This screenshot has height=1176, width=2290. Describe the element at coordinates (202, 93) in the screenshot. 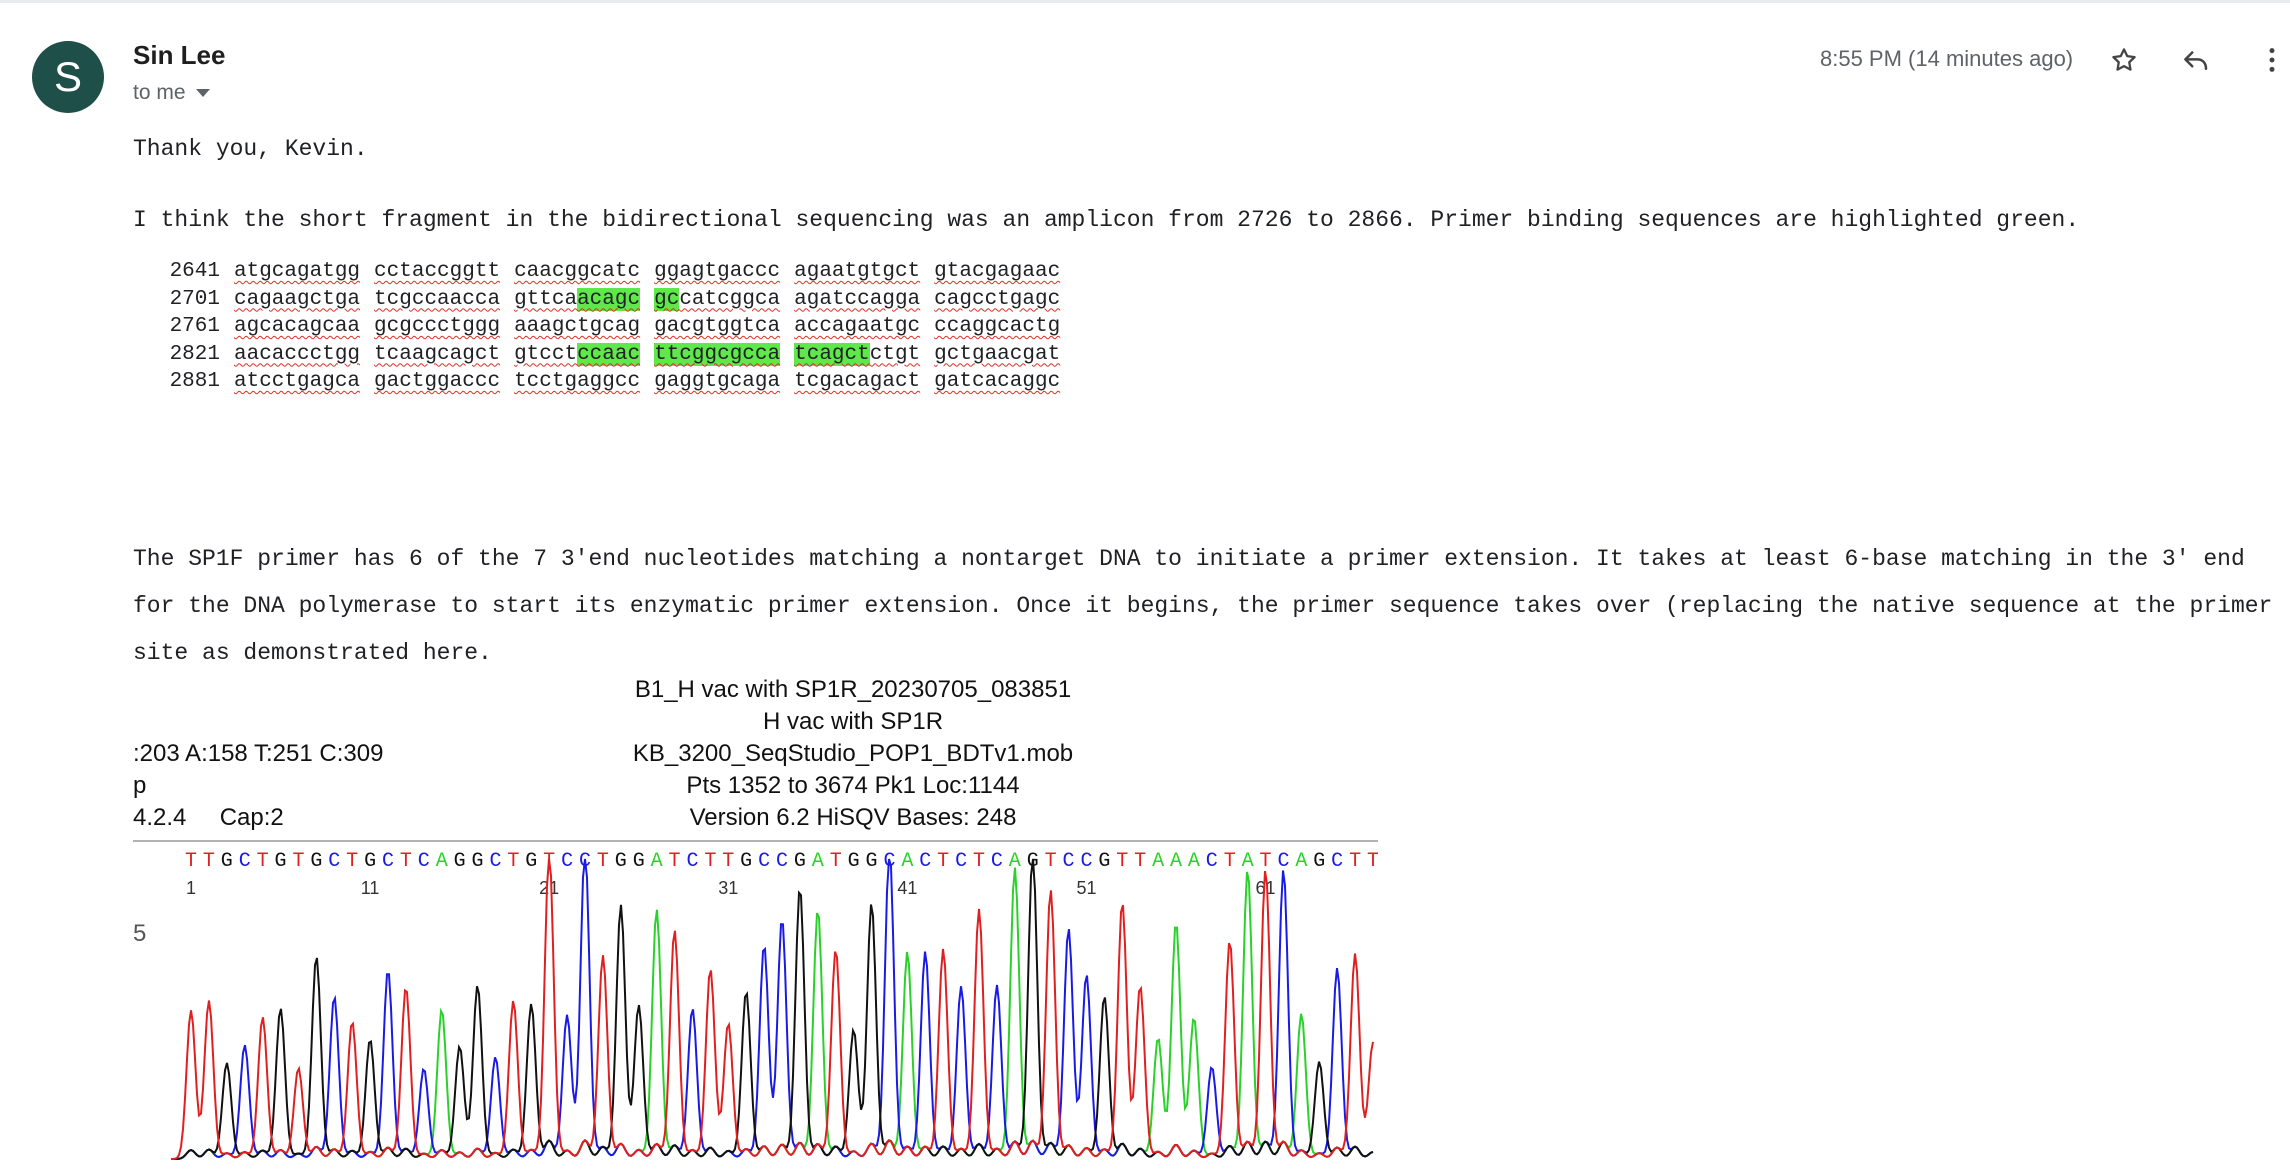

I see `chevron-down-icon` at that location.